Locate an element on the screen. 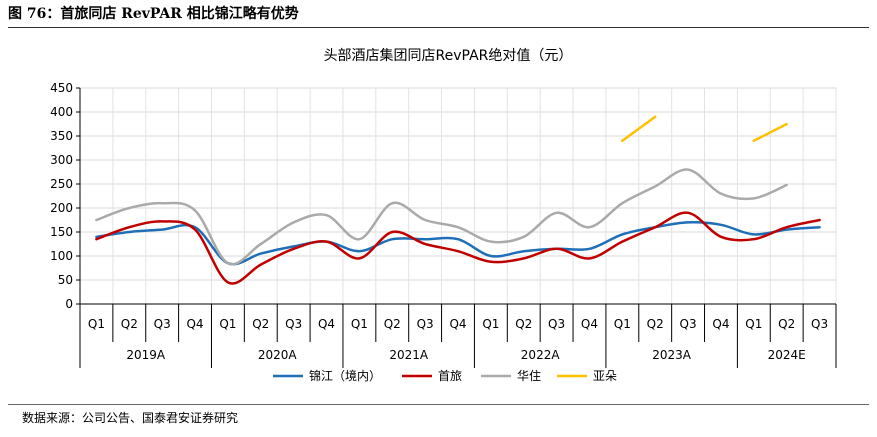 The width and height of the screenshot is (877, 437). x-group-label: 2022A is located at coordinates (541, 355).